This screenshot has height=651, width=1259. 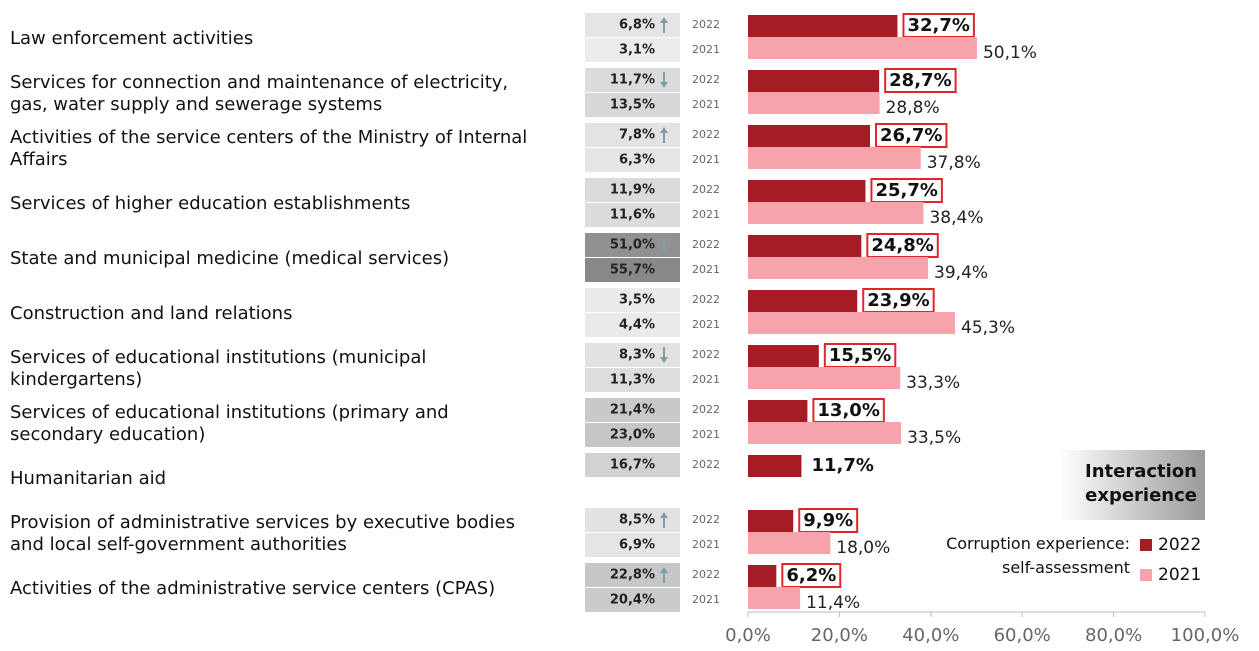 What do you see at coordinates (933, 383) in the screenshot?
I see `value-label: 33,3%` at bounding box center [933, 383].